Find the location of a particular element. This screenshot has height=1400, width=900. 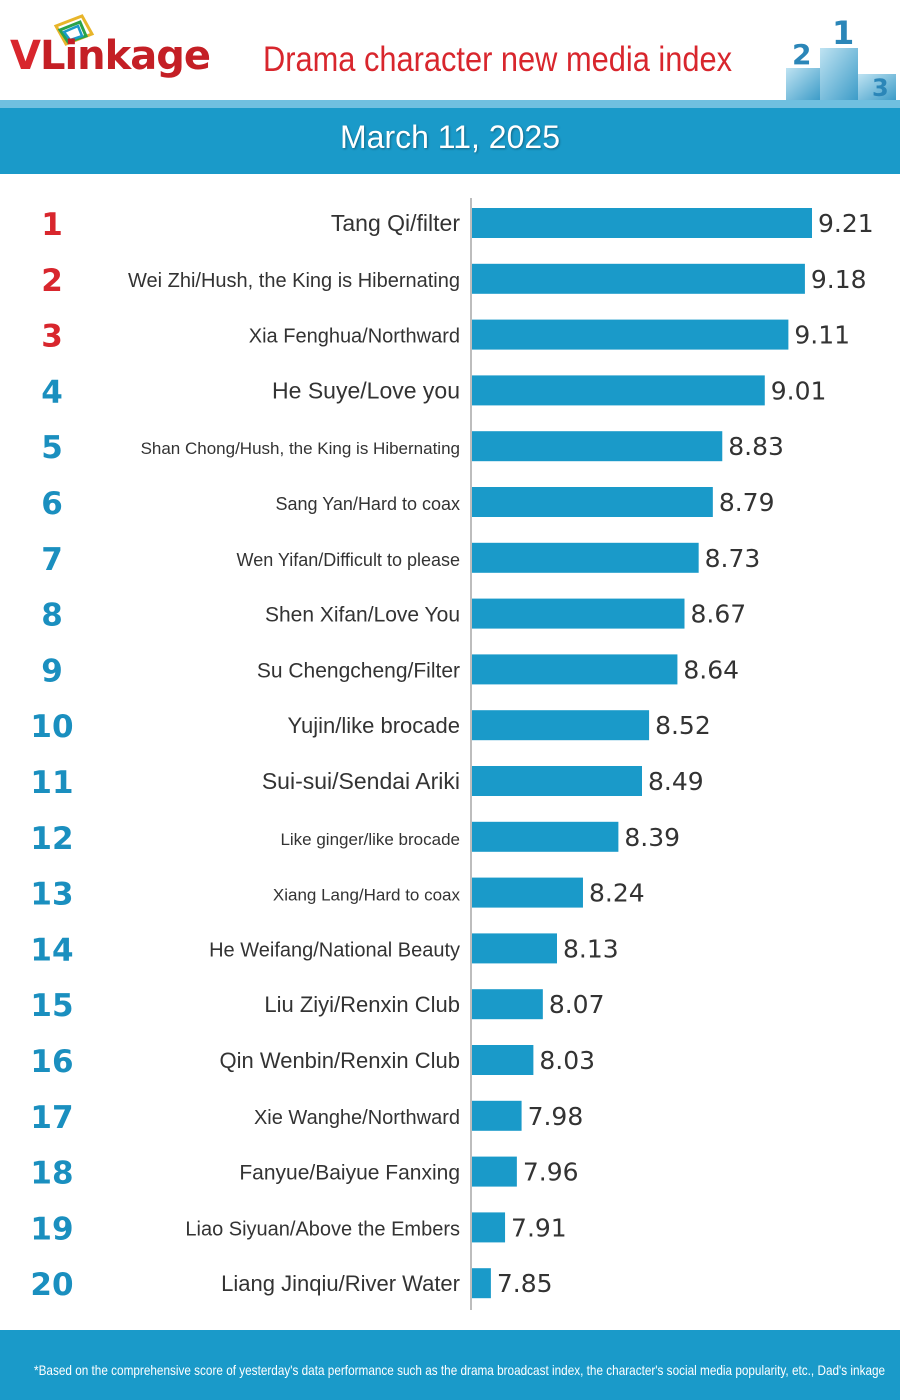

rank-number: 13 is located at coordinates (51, 895).